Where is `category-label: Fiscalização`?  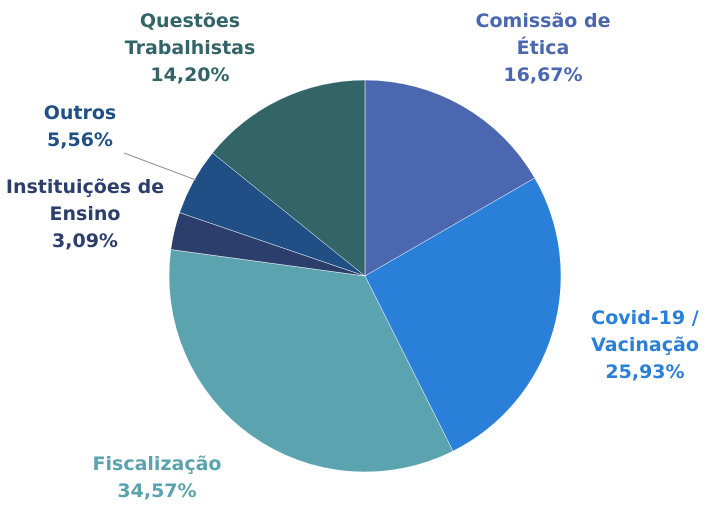 category-label: Fiscalização is located at coordinates (157, 464).